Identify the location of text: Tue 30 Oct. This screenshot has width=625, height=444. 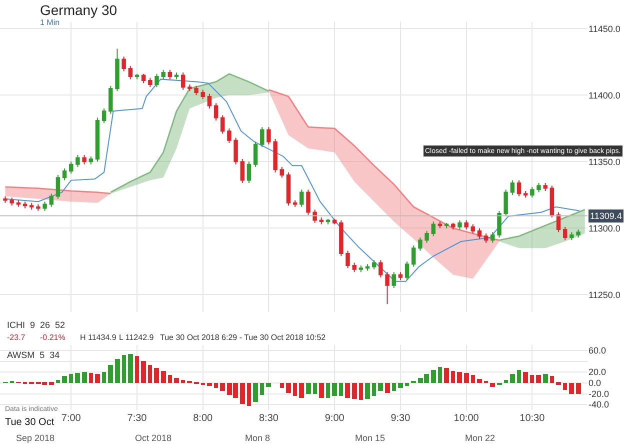
(29, 422).